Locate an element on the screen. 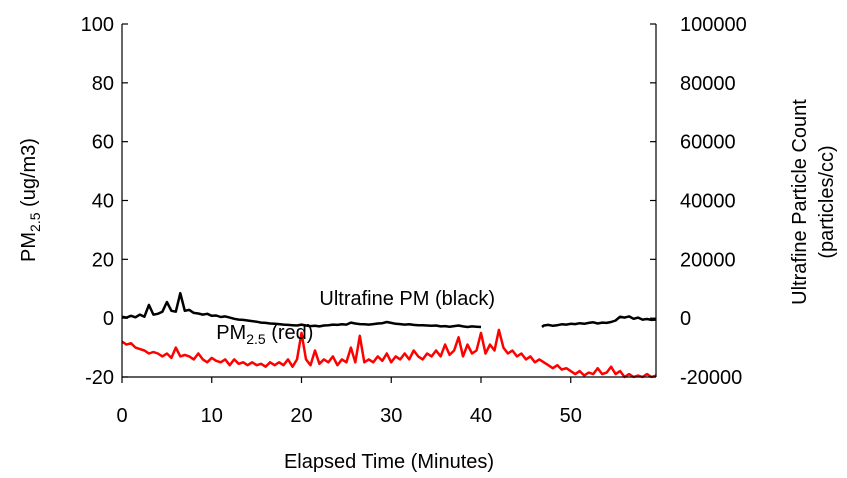 Image resolution: width=847 pixels, height=478 pixels. y-right-tick-label: 80000 is located at coordinates (708, 84).